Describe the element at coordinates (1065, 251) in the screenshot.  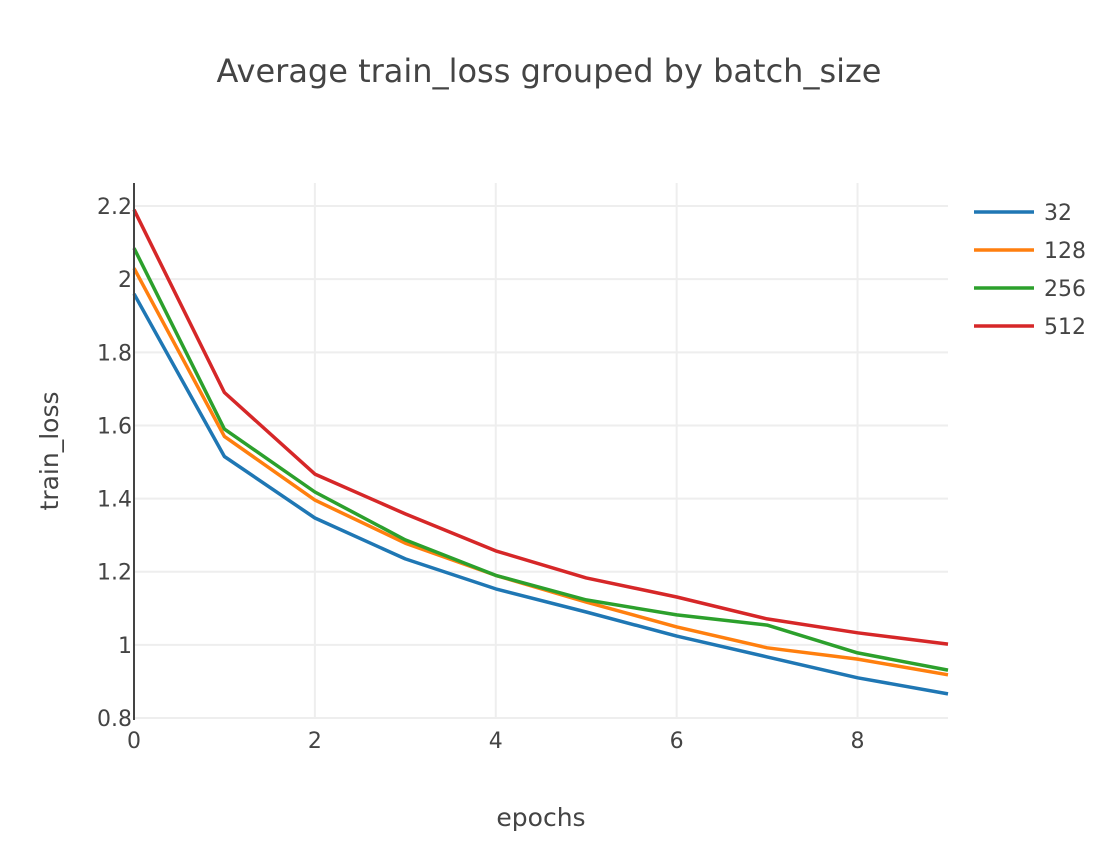
I see `legend-label: 128` at that location.